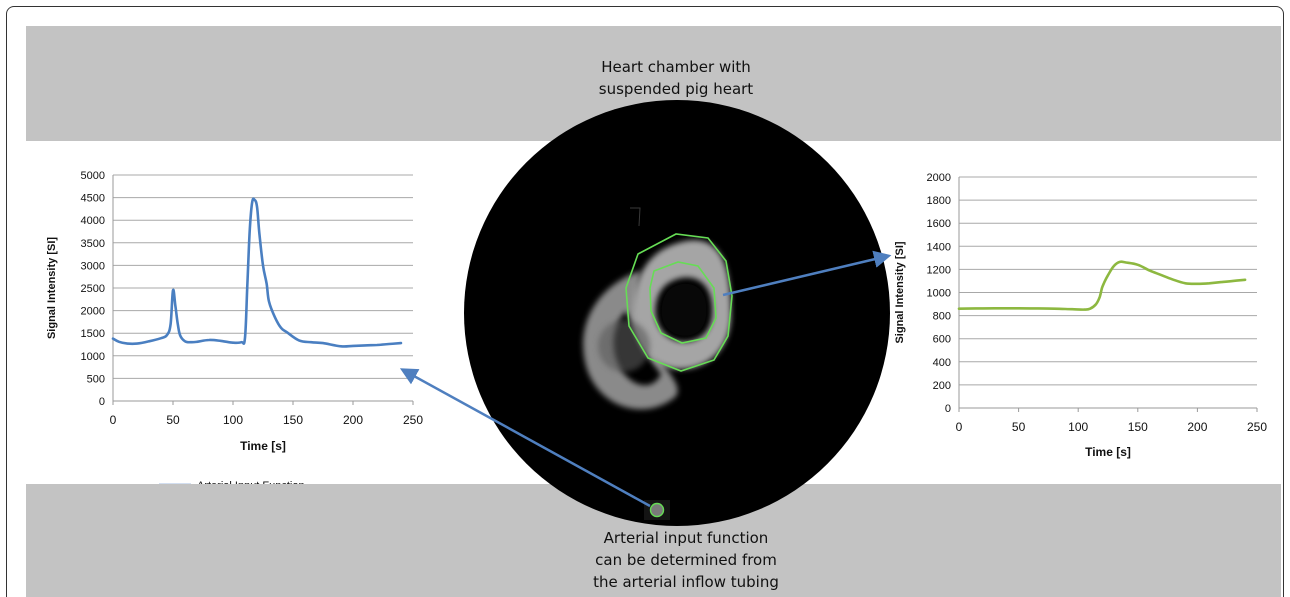  What do you see at coordinates (686, 538) in the screenshot?
I see `caption-bottom-line-1: Arterial input function` at bounding box center [686, 538].